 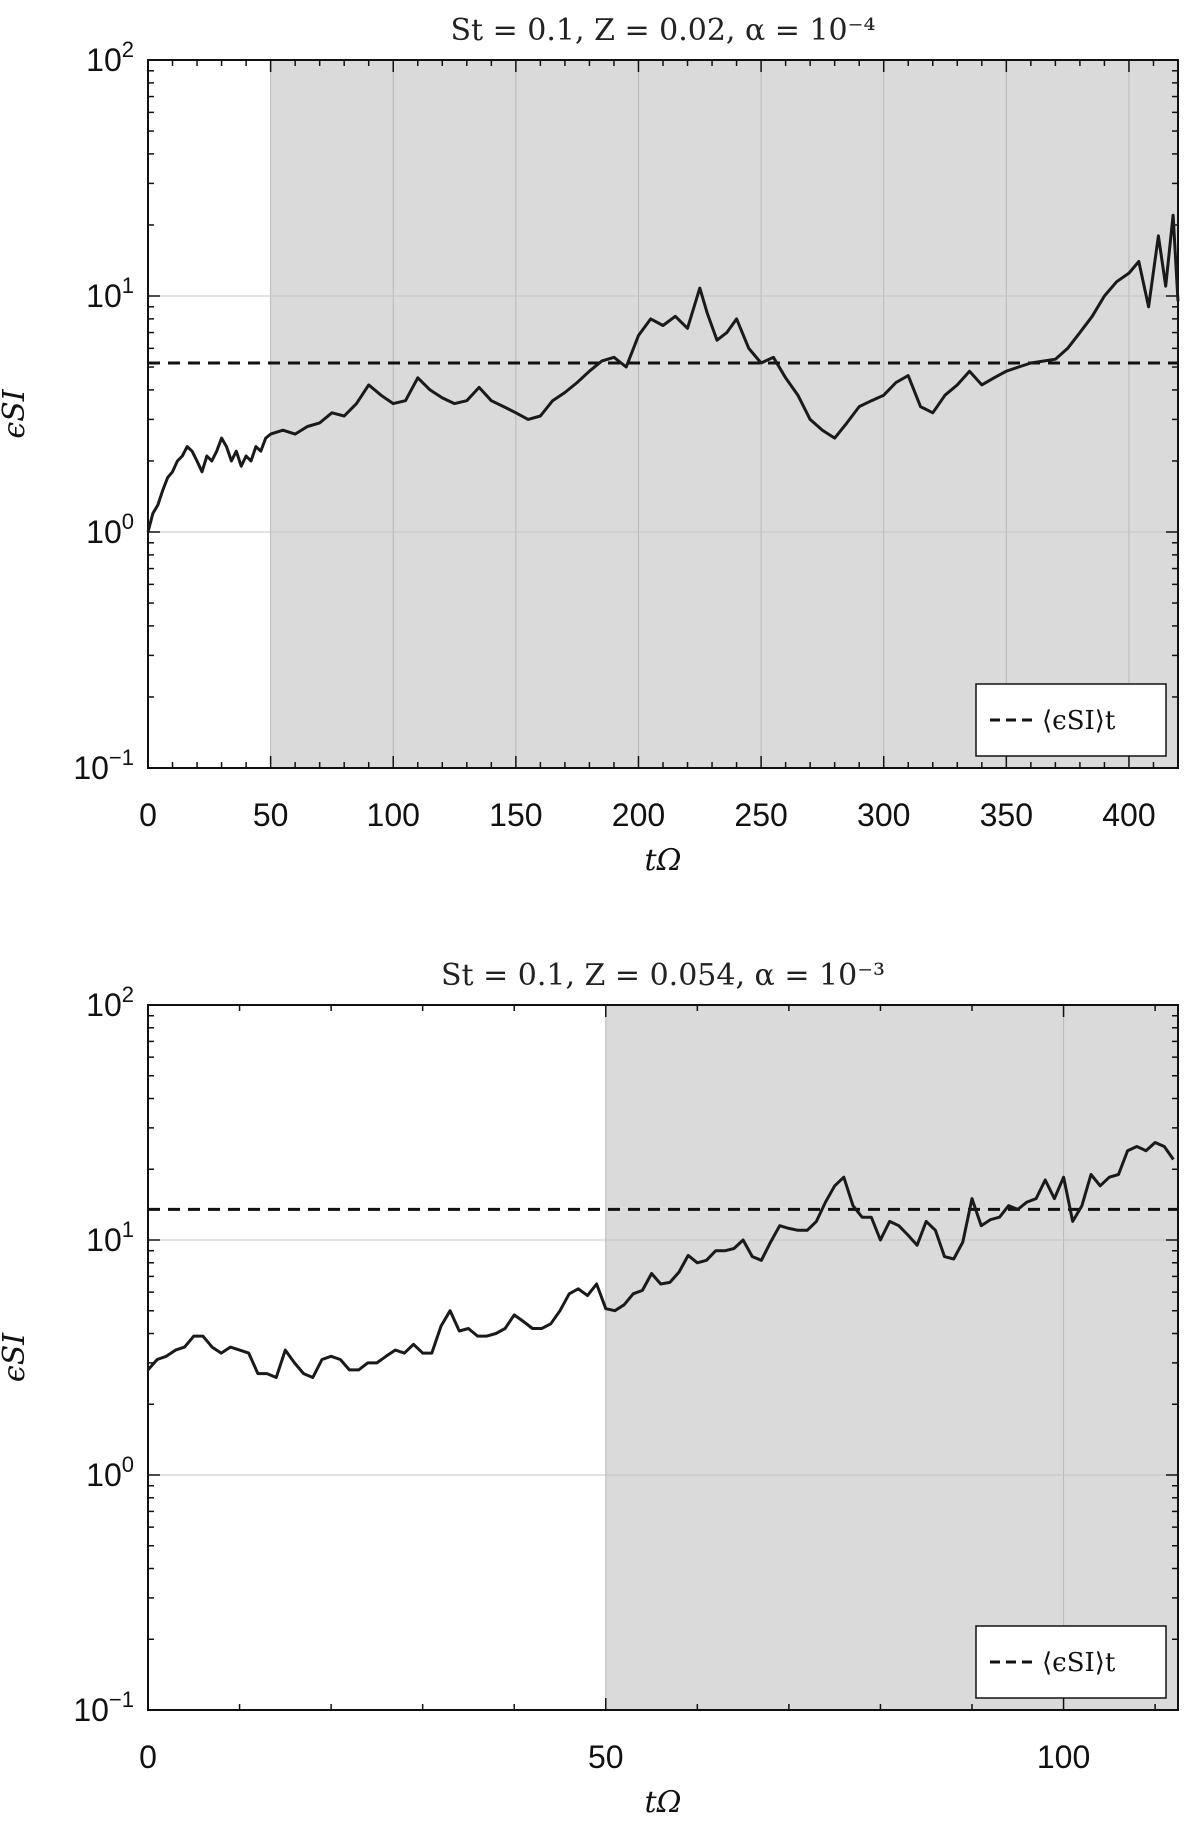 I want to click on x-tick-label: 300, so click(x=883, y=815).